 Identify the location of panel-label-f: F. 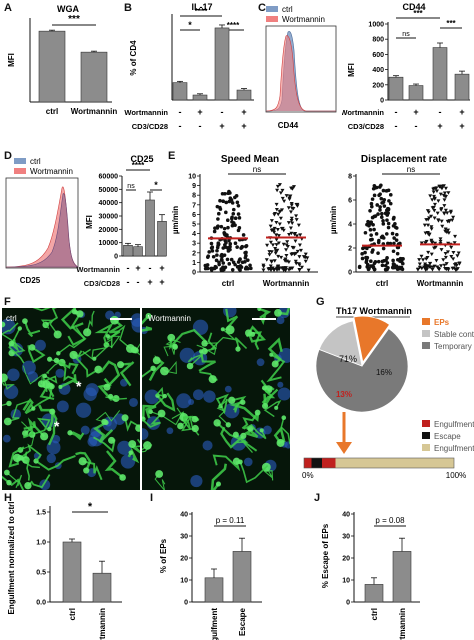
(7, 302).